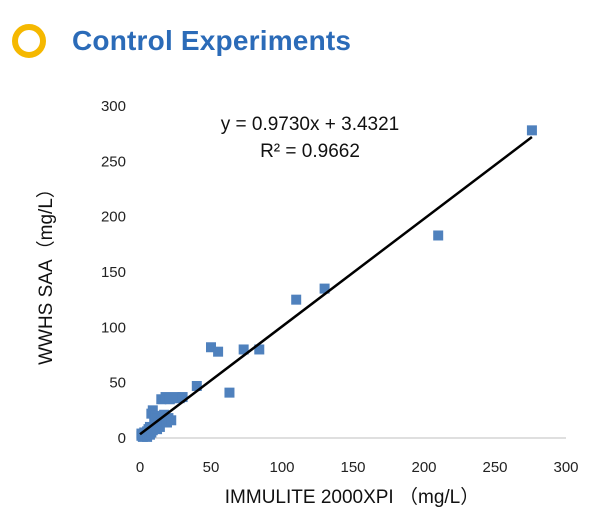  What do you see at coordinates (140, 467) in the screenshot?
I see `x-tick-label: 0` at bounding box center [140, 467].